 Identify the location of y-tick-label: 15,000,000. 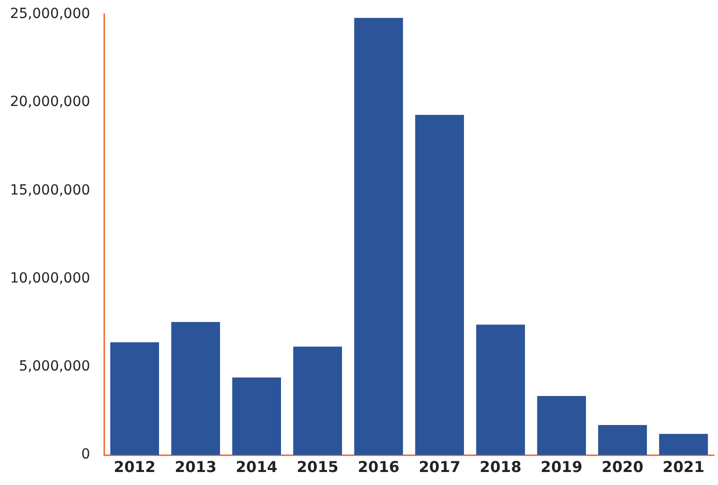
(50, 190).